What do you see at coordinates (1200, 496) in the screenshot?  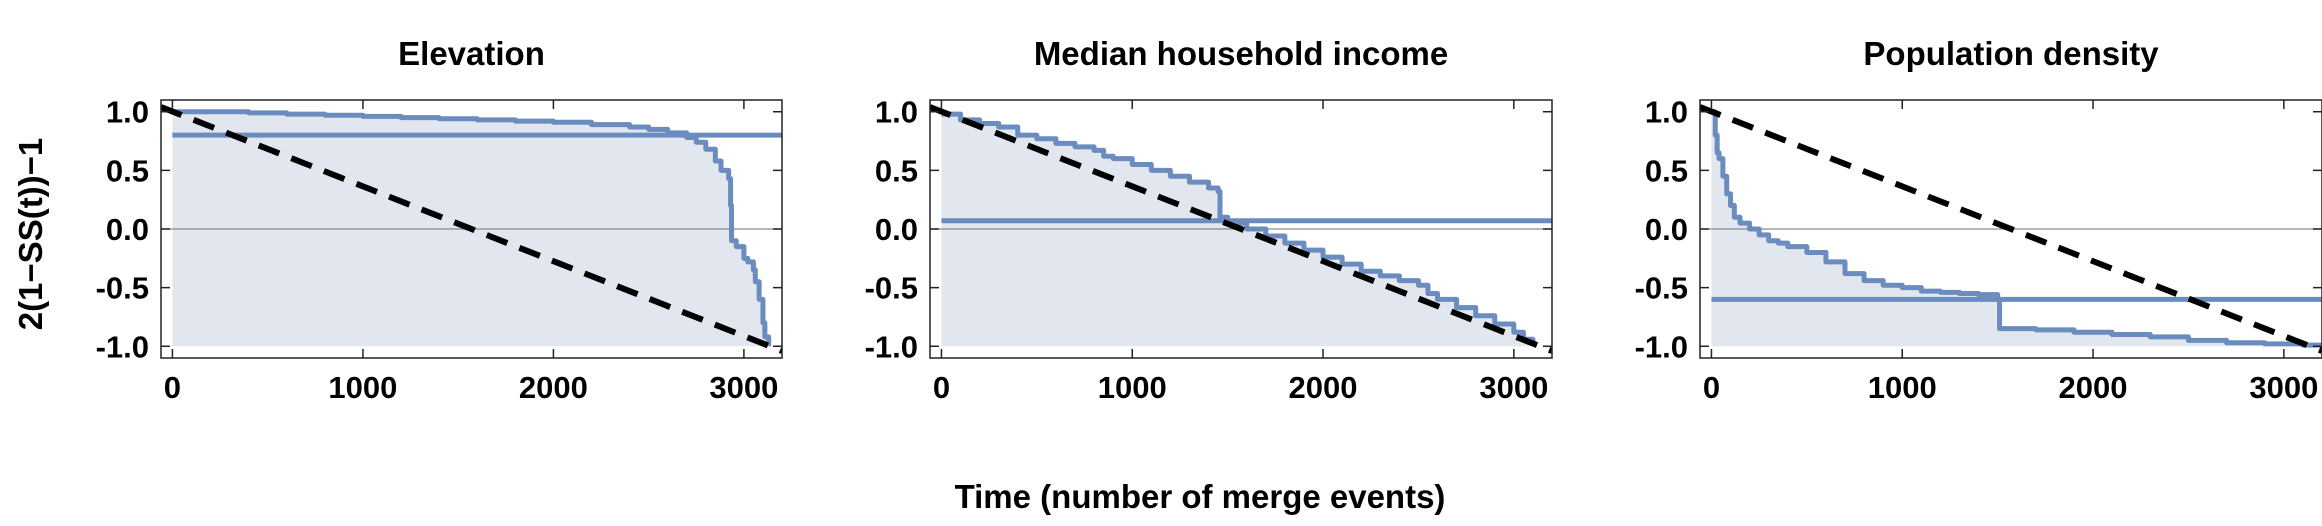 I see `x-axis-label: Time (number of merge events)` at bounding box center [1200, 496].